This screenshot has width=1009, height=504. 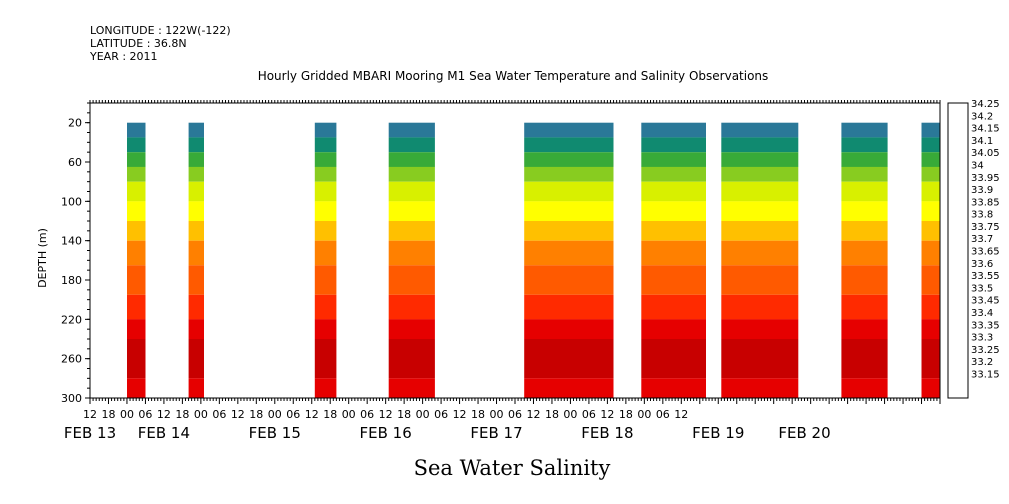 What do you see at coordinates (982, 313) in the screenshot?
I see `colorbar-label: 33.4` at bounding box center [982, 313].